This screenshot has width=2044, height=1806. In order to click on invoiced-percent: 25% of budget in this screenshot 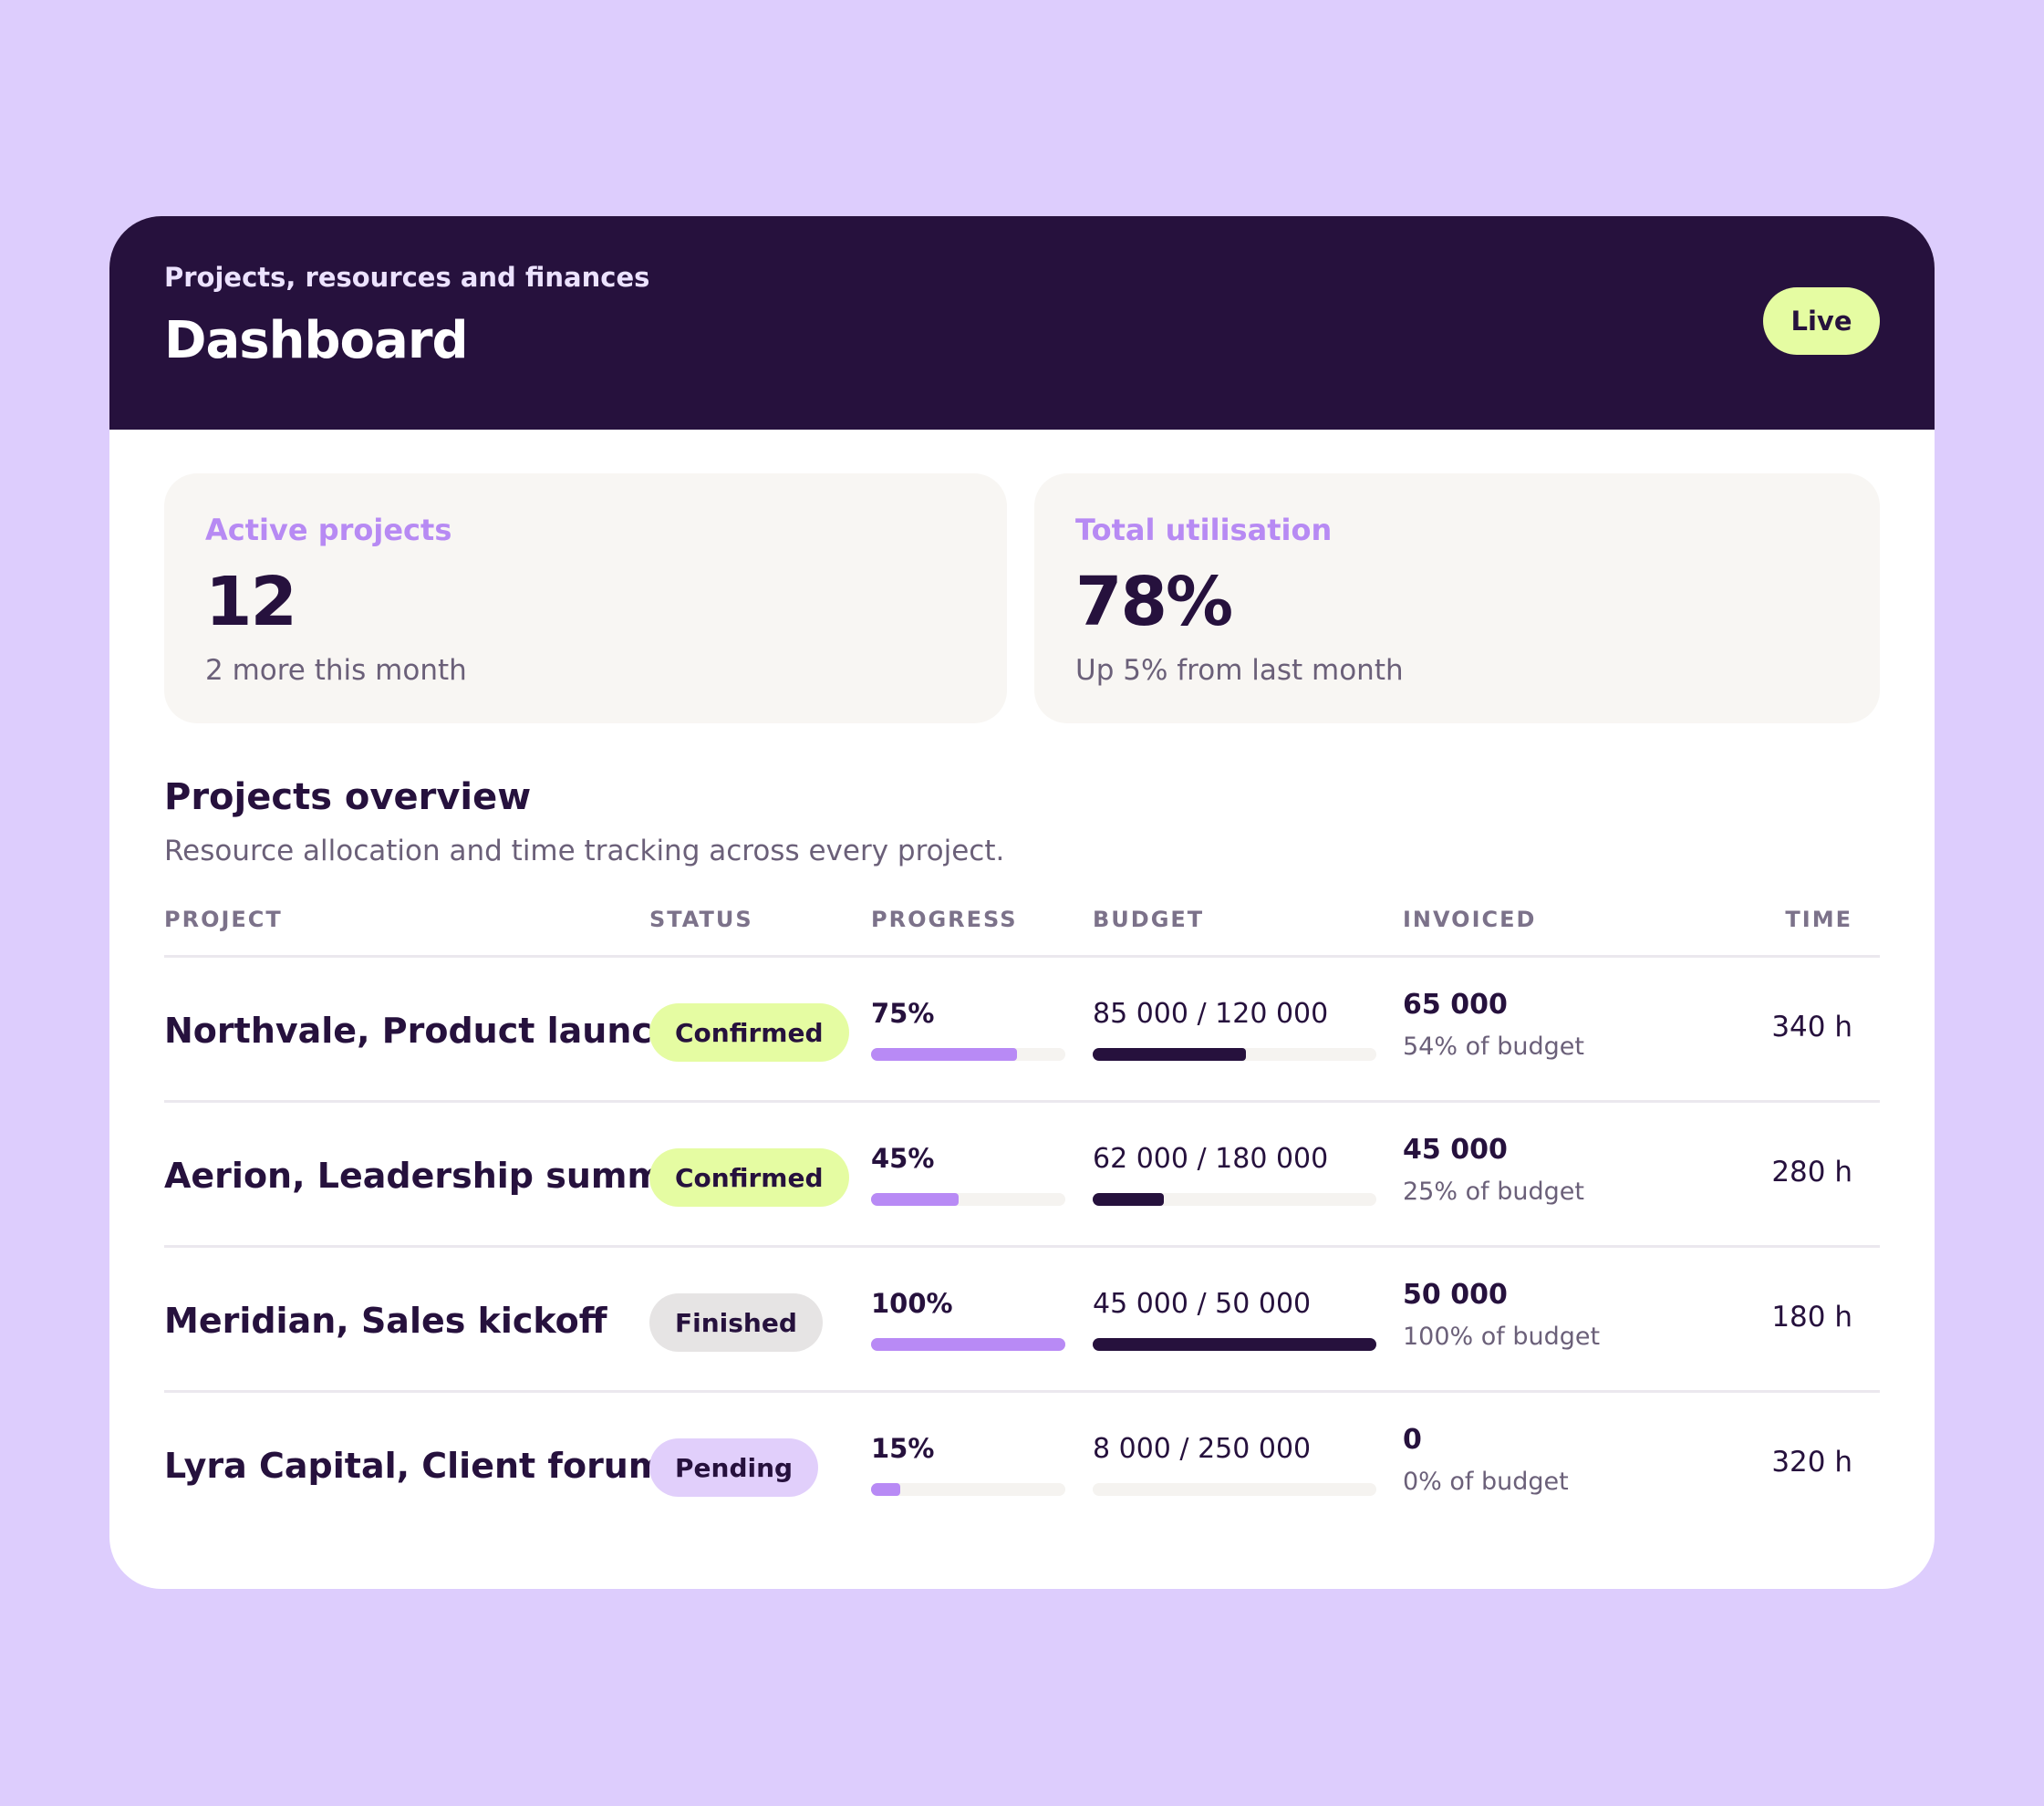, I will do `click(1493, 1192)`.